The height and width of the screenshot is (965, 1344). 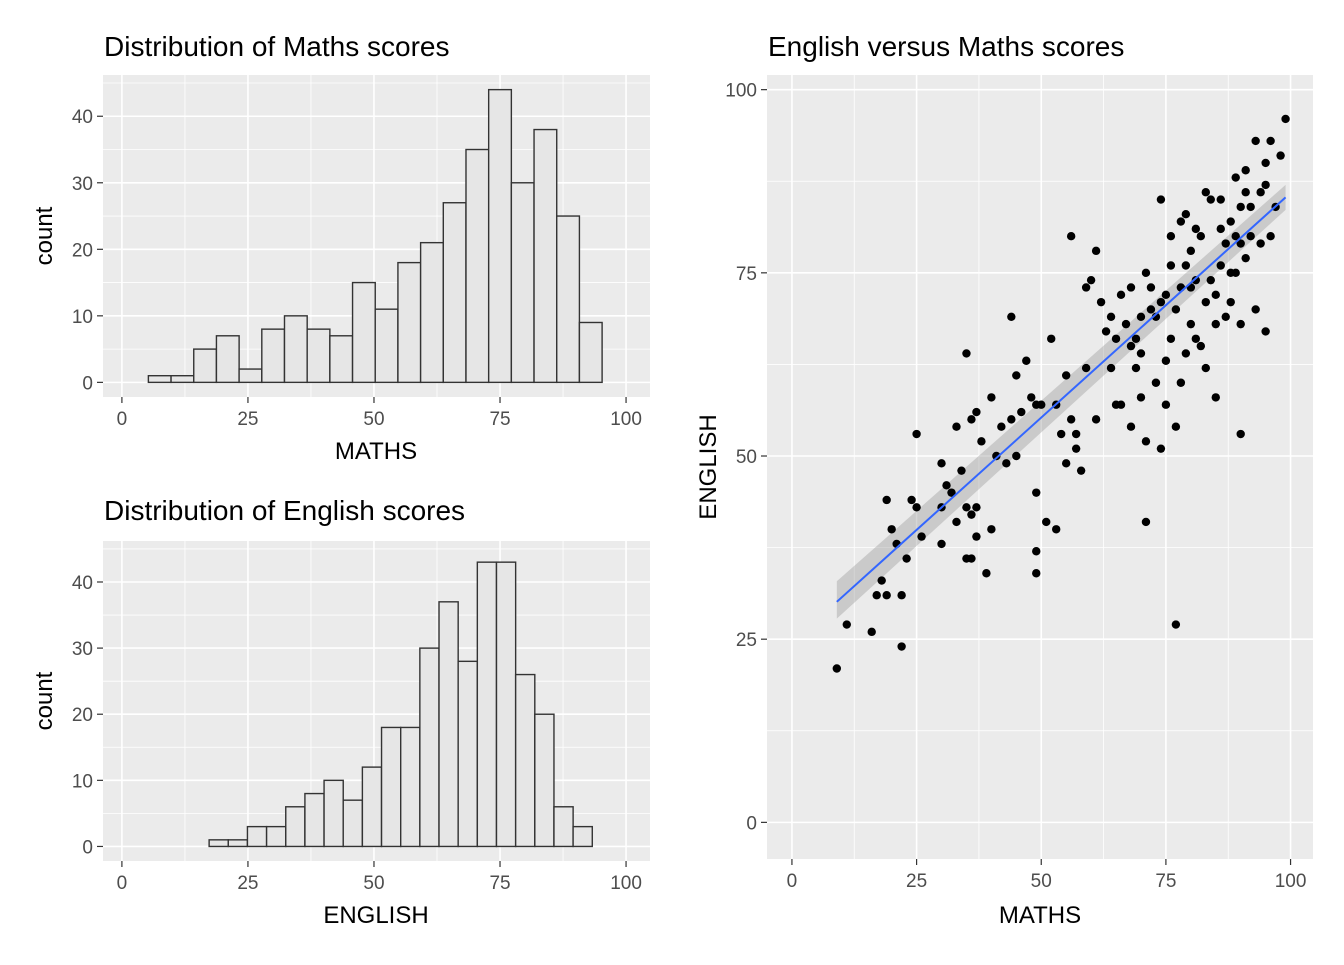 I want to click on x-tick-label: 0, so click(x=122, y=883).